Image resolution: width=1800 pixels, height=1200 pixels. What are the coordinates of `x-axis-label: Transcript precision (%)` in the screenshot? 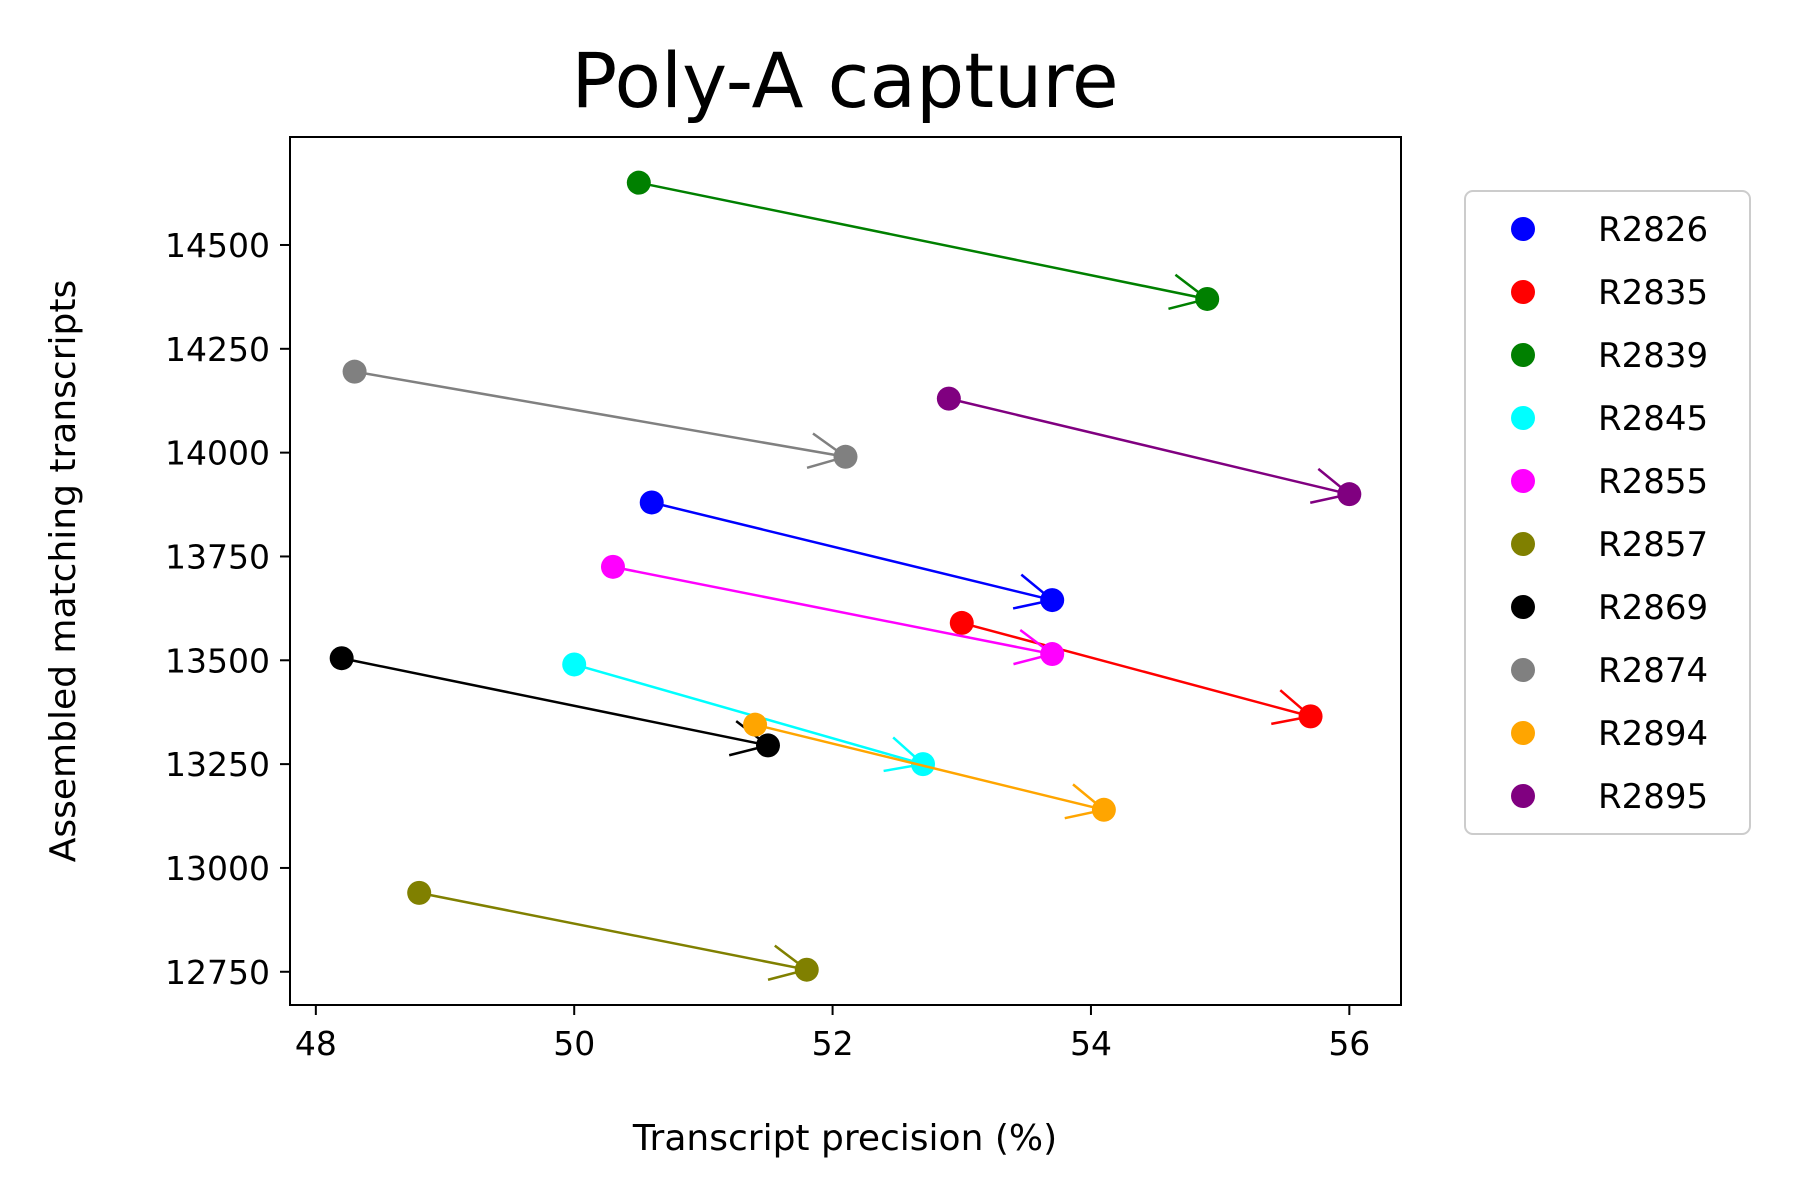 It's located at (844, 1138).